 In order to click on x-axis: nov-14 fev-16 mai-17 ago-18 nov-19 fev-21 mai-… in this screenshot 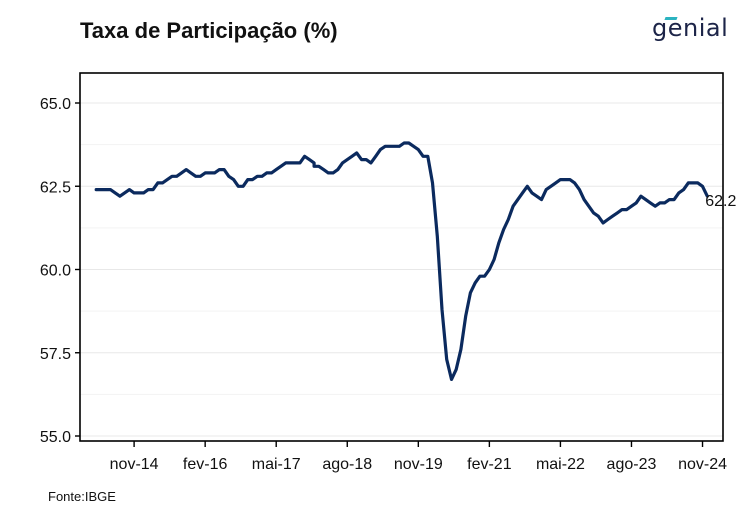, I will do `click(418, 457)`.